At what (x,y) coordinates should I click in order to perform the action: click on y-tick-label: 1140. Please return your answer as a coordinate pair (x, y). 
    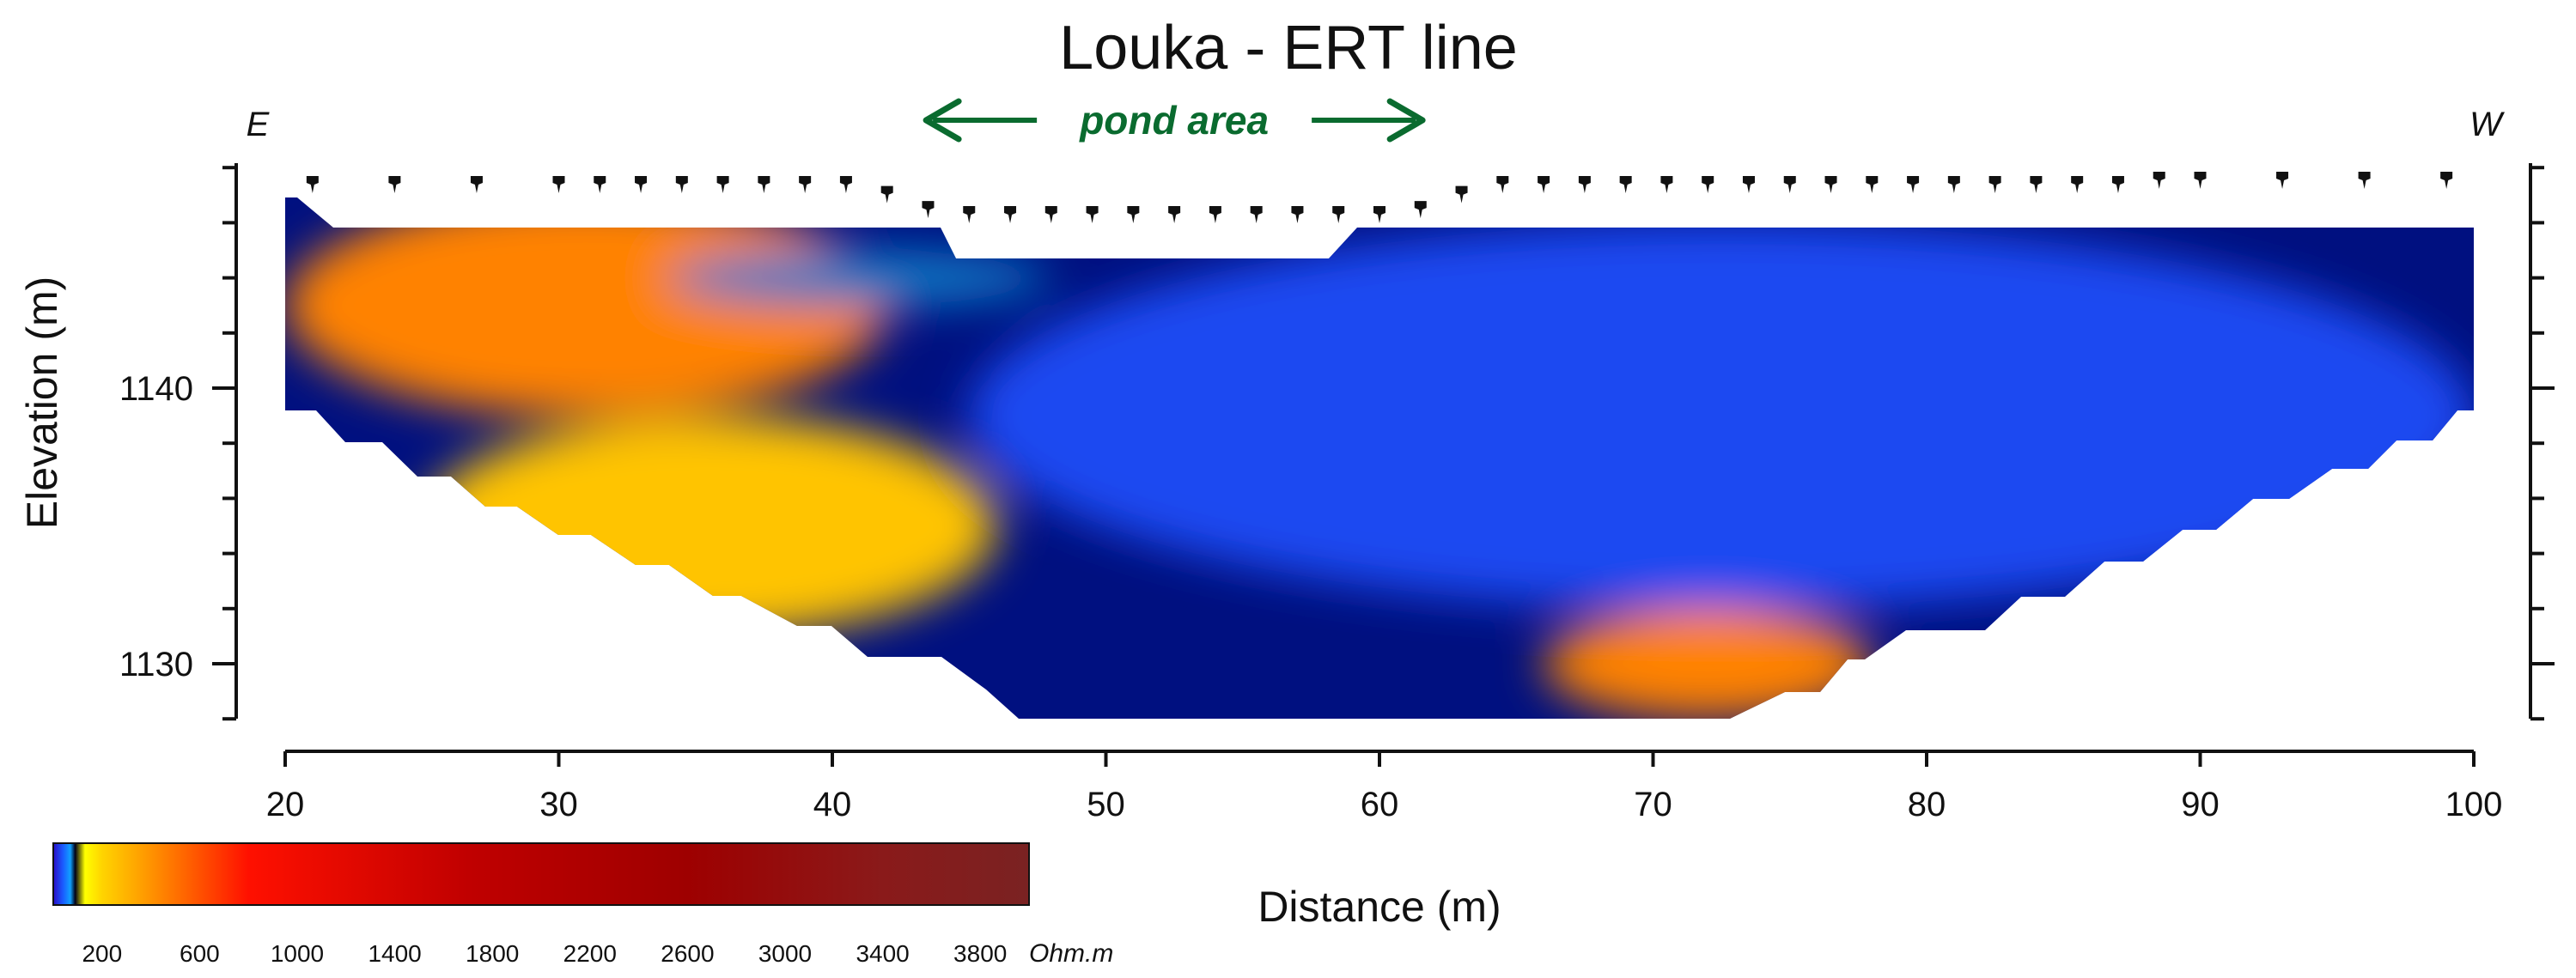
    Looking at the image, I should click on (156, 389).